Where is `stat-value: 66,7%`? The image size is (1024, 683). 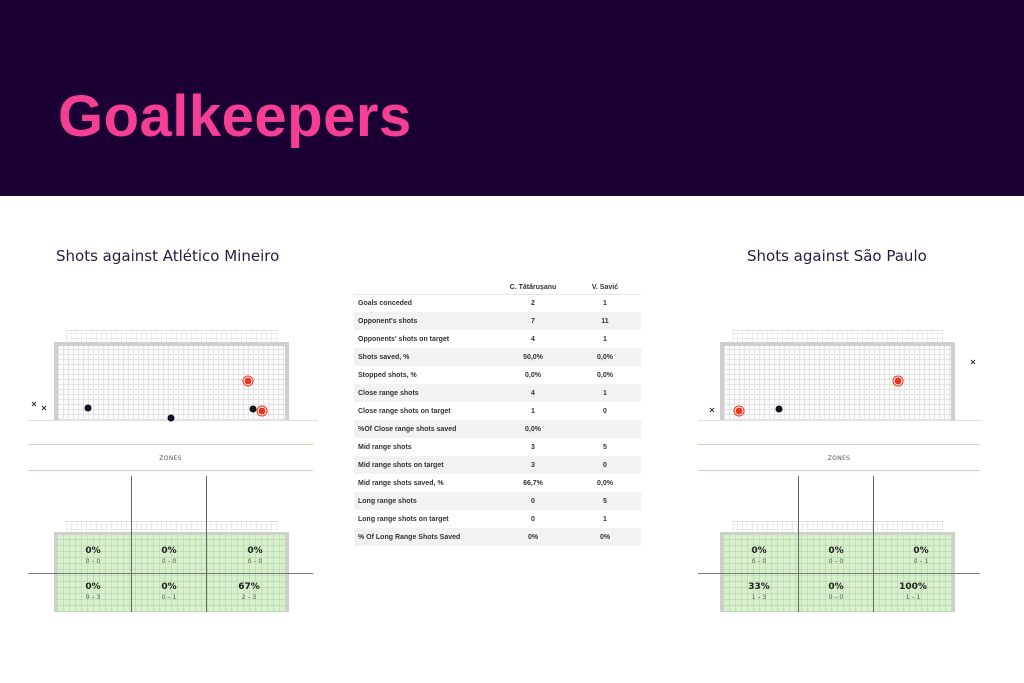
stat-value: 66,7% is located at coordinates (533, 483).